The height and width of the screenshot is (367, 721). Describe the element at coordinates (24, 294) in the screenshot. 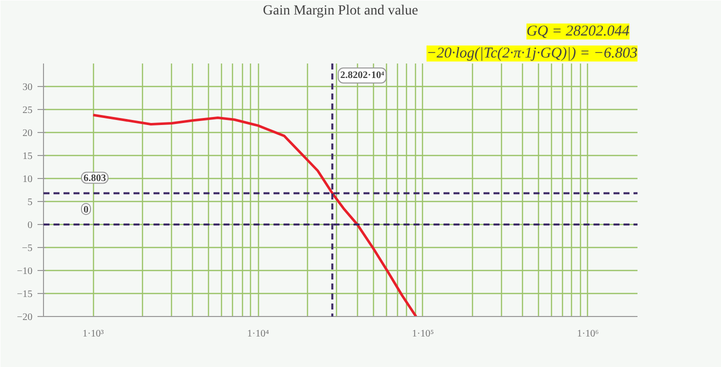

I see `y-tick-label: −15` at that location.